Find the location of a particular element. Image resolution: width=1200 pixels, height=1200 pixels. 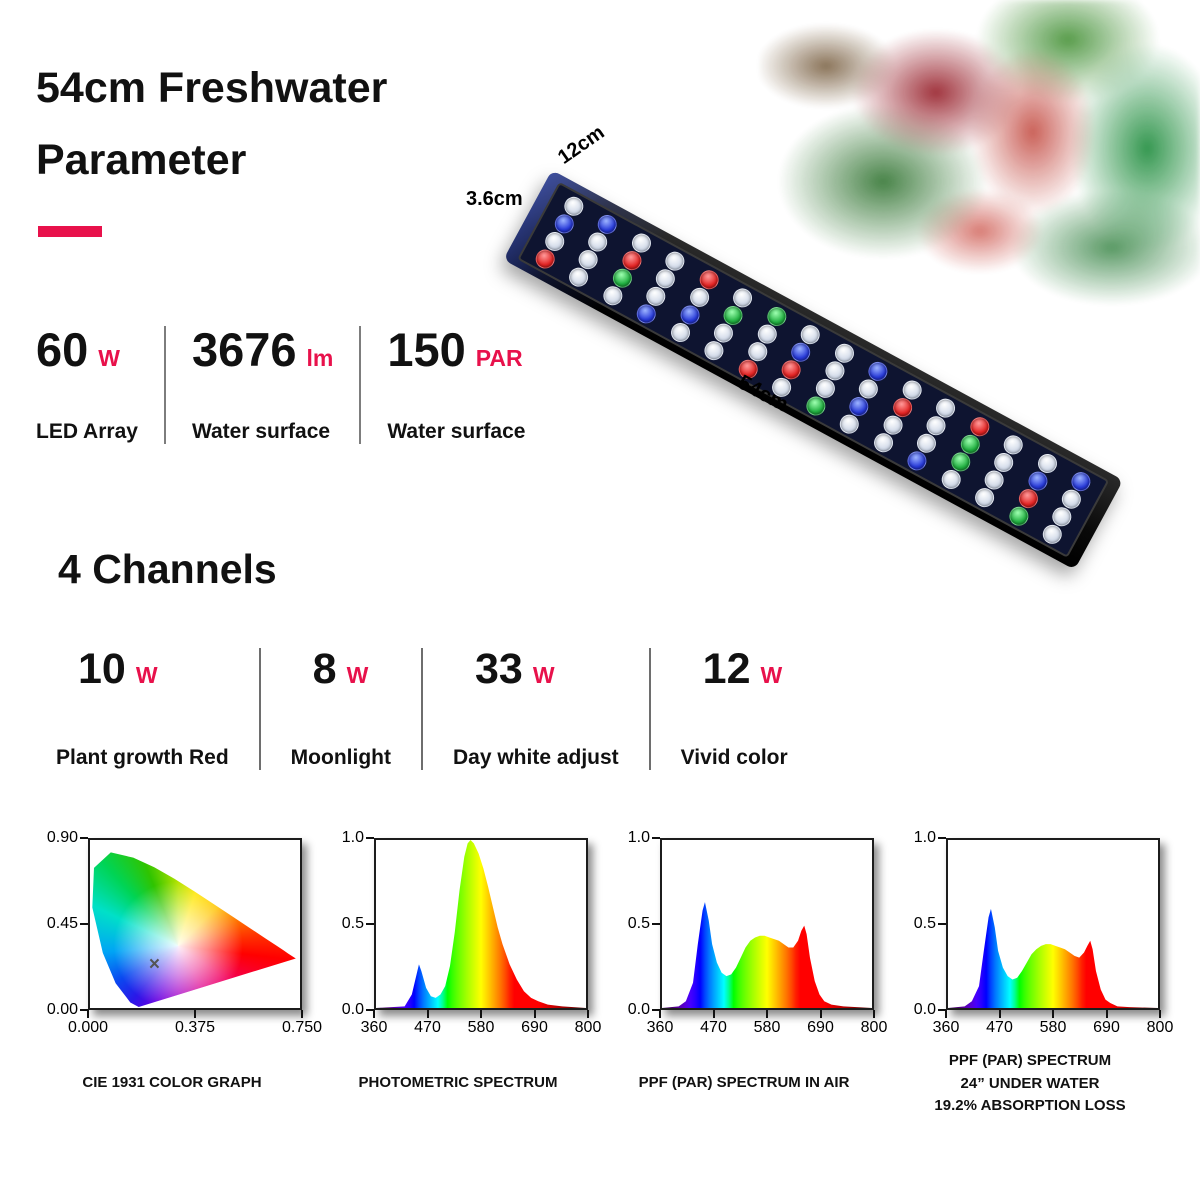

stat-value-row: 60 W is located at coordinates (87, 349).